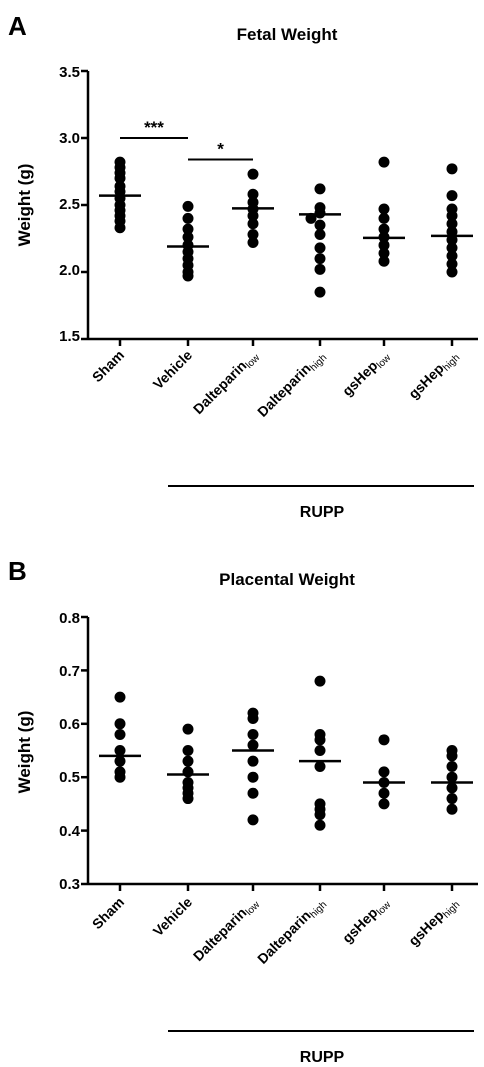 The height and width of the screenshot is (1067, 484). Describe the element at coordinates (322, 512) in the screenshot. I see `group-label-a: RUPP` at that location.